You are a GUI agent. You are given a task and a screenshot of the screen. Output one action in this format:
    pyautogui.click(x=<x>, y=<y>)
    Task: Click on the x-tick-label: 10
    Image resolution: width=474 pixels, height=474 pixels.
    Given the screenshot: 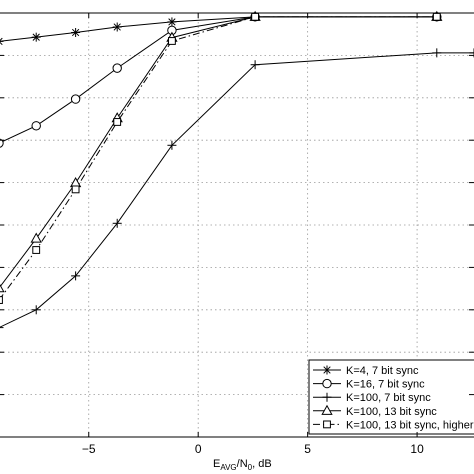 What is the action you would take?
    pyautogui.click(x=417, y=449)
    